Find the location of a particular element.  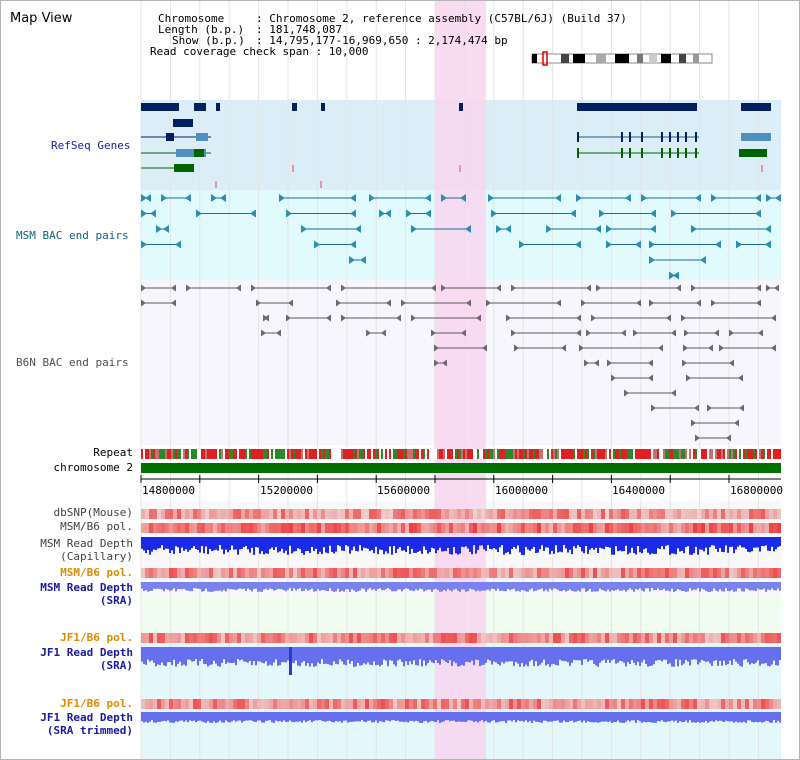

selected-region-highlight is located at coordinates (460, 380).